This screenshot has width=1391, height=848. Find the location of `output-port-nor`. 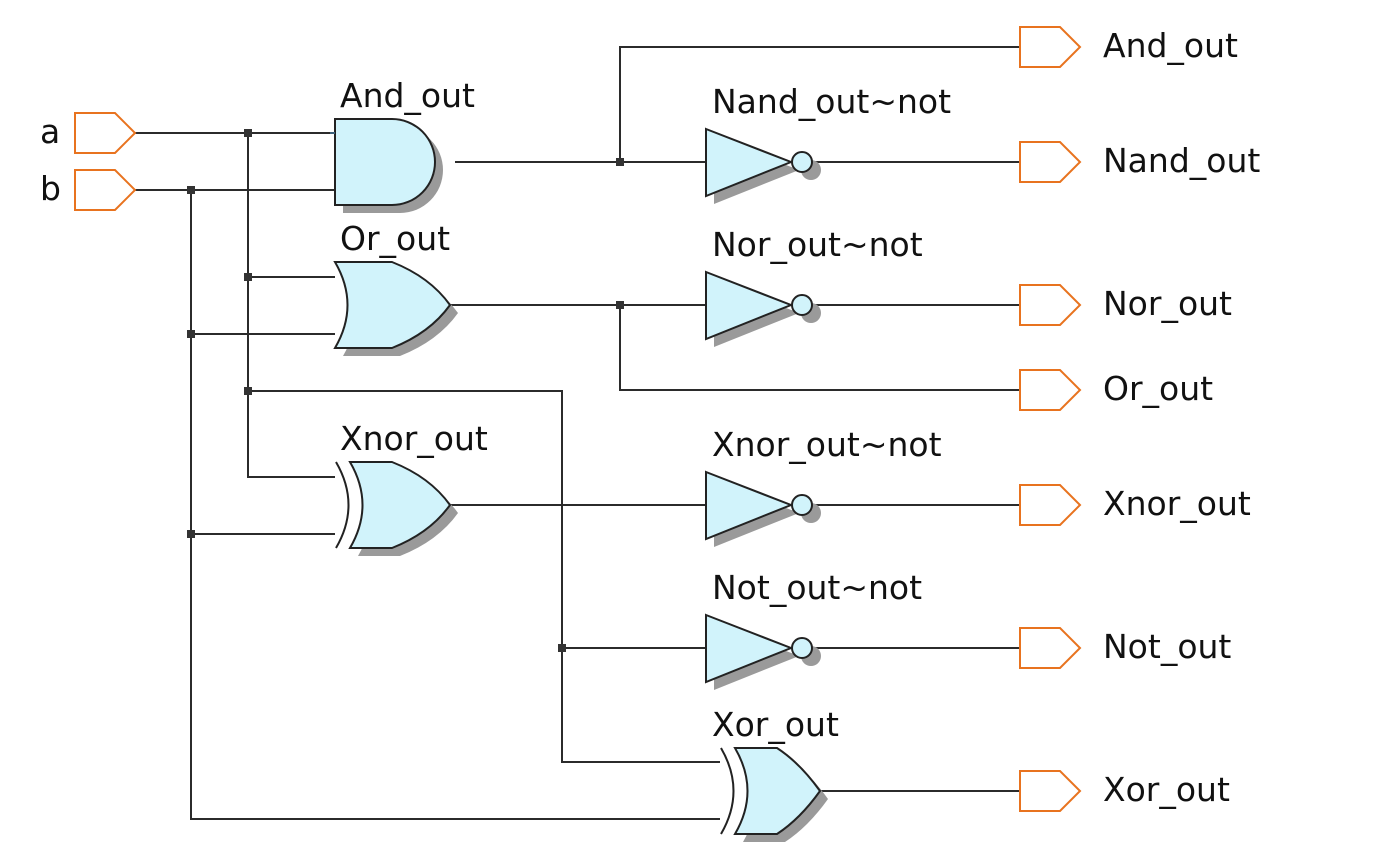

output-port-nor is located at coordinates (1050, 305).